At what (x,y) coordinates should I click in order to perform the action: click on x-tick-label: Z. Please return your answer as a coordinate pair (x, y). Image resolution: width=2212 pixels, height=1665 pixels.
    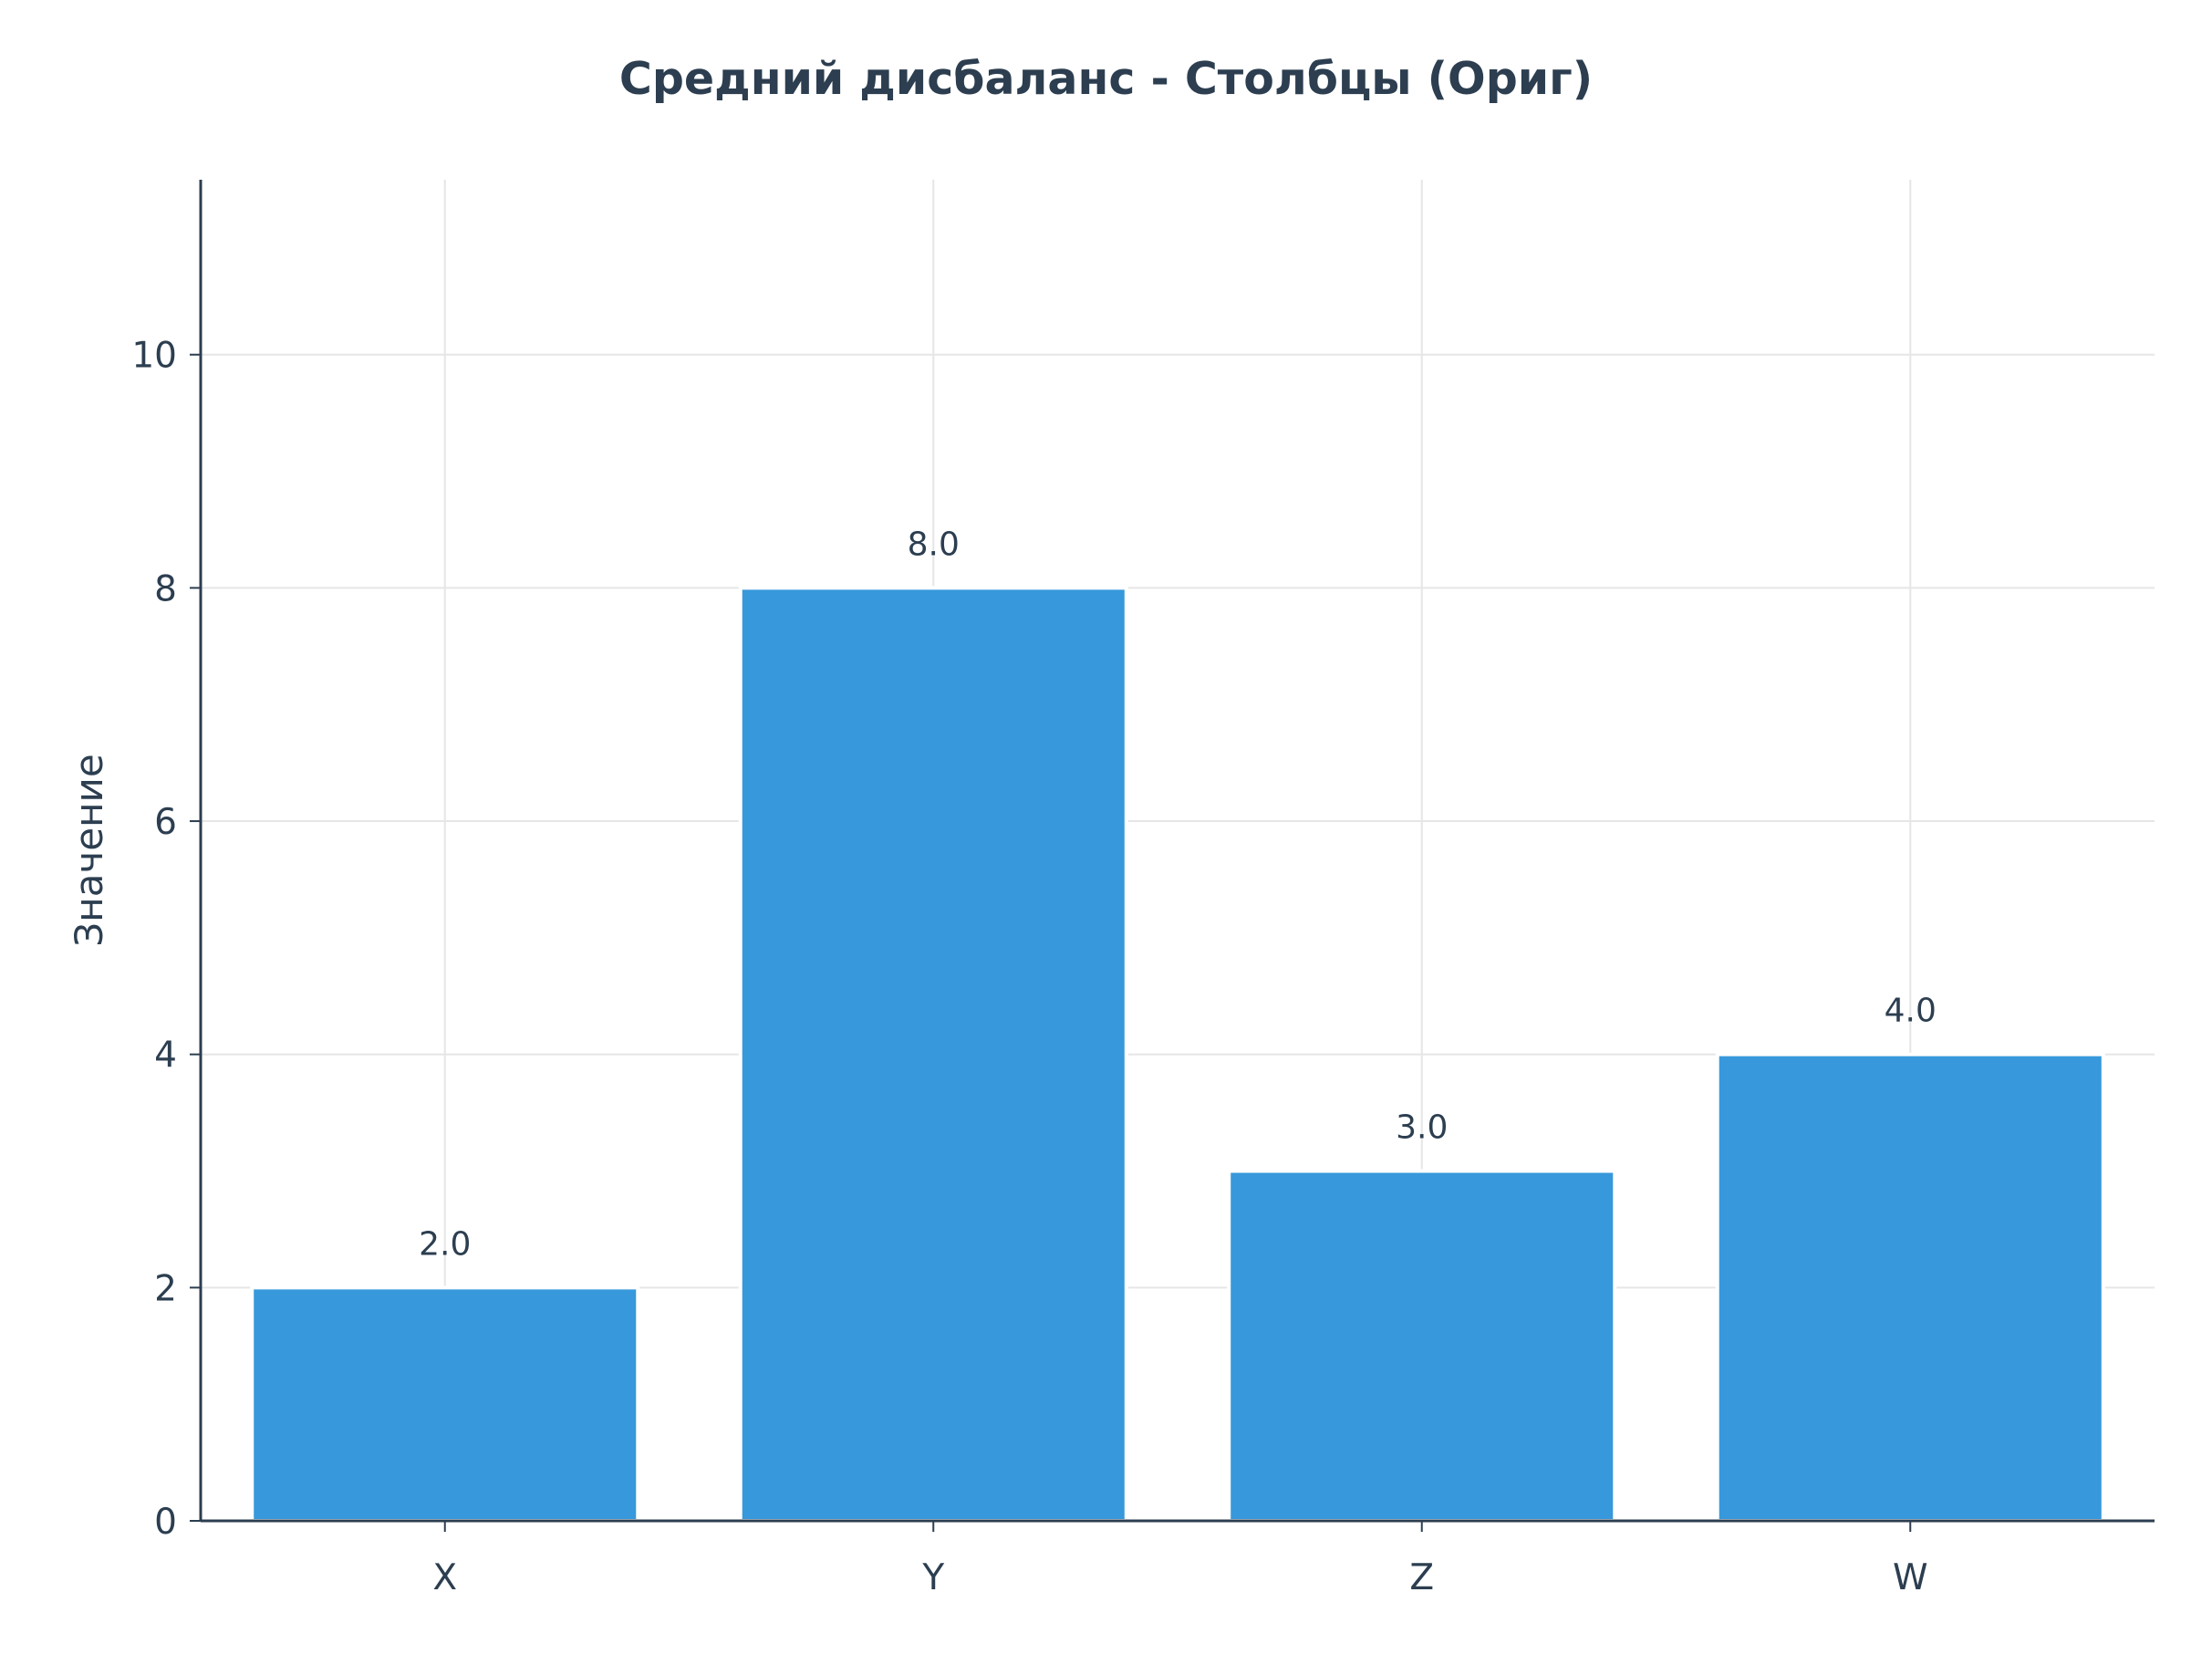
    Looking at the image, I should click on (1421, 1577).